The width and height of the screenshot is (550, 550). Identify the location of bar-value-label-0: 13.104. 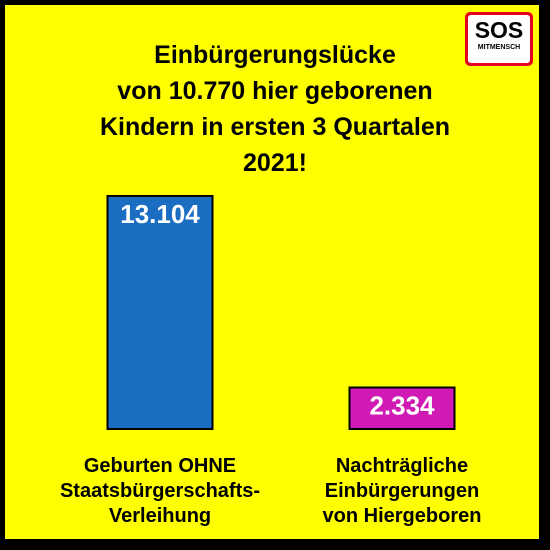
(160, 214).